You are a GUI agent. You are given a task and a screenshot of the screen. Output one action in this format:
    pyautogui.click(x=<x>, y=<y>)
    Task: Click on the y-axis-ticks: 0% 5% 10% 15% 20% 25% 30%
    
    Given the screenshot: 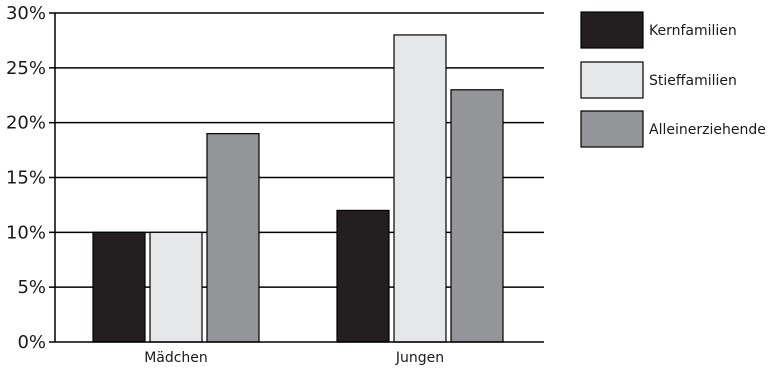 What is the action you would take?
    pyautogui.click(x=30, y=178)
    